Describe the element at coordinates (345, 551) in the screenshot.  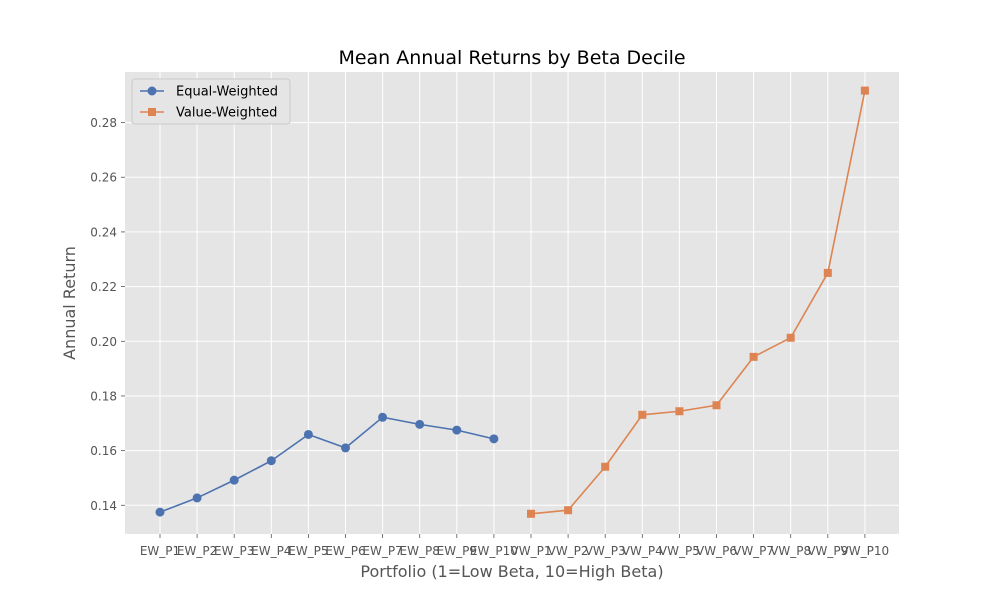
I see `x-tick-label: EW_P6` at that location.